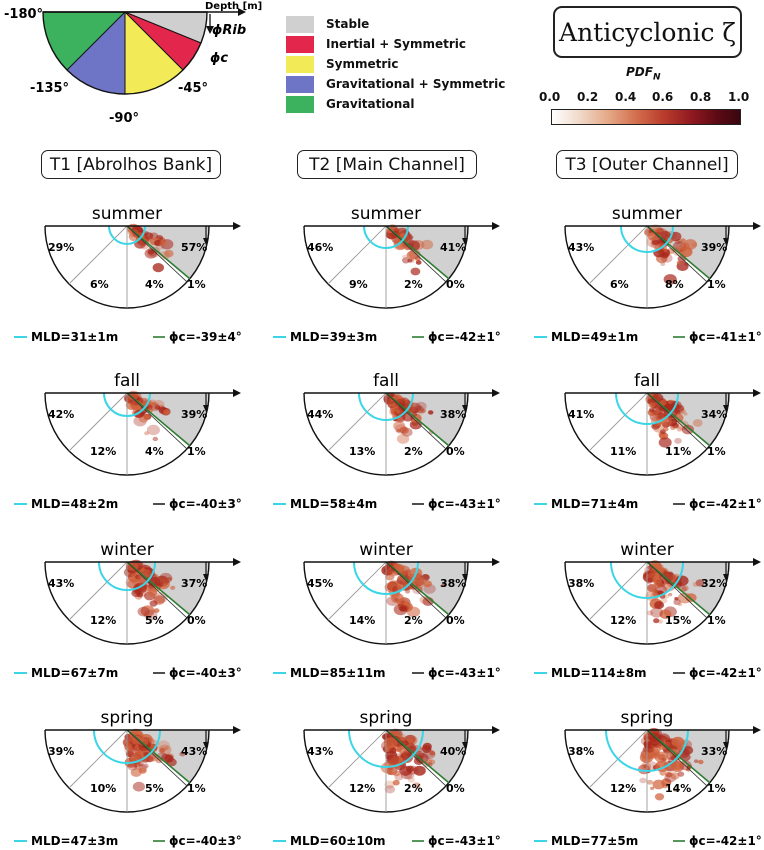 The height and width of the screenshot is (850, 764). I want to click on pct-grav-sym: 12%, so click(362, 788).